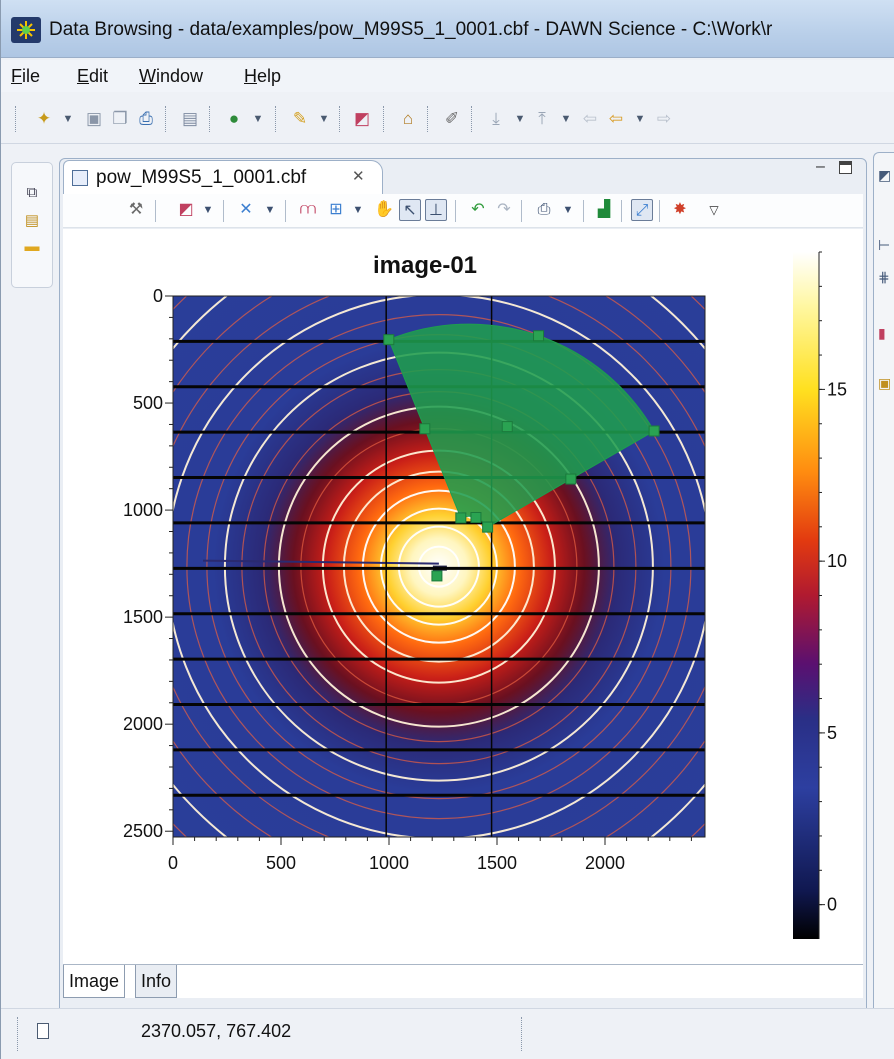 The width and height of the screenshot is (894, 1059). Describe the element at coordinates (26, 76) in the screenshot. I see `menu-file: File` at that location.